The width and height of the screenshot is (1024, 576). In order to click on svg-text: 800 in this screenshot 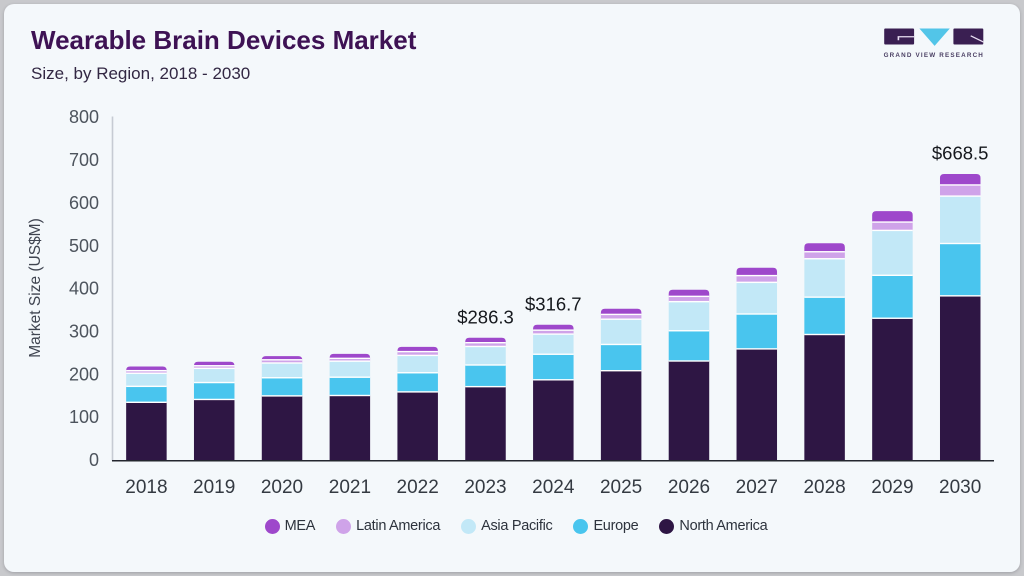, I will do `click(84, 117)`.